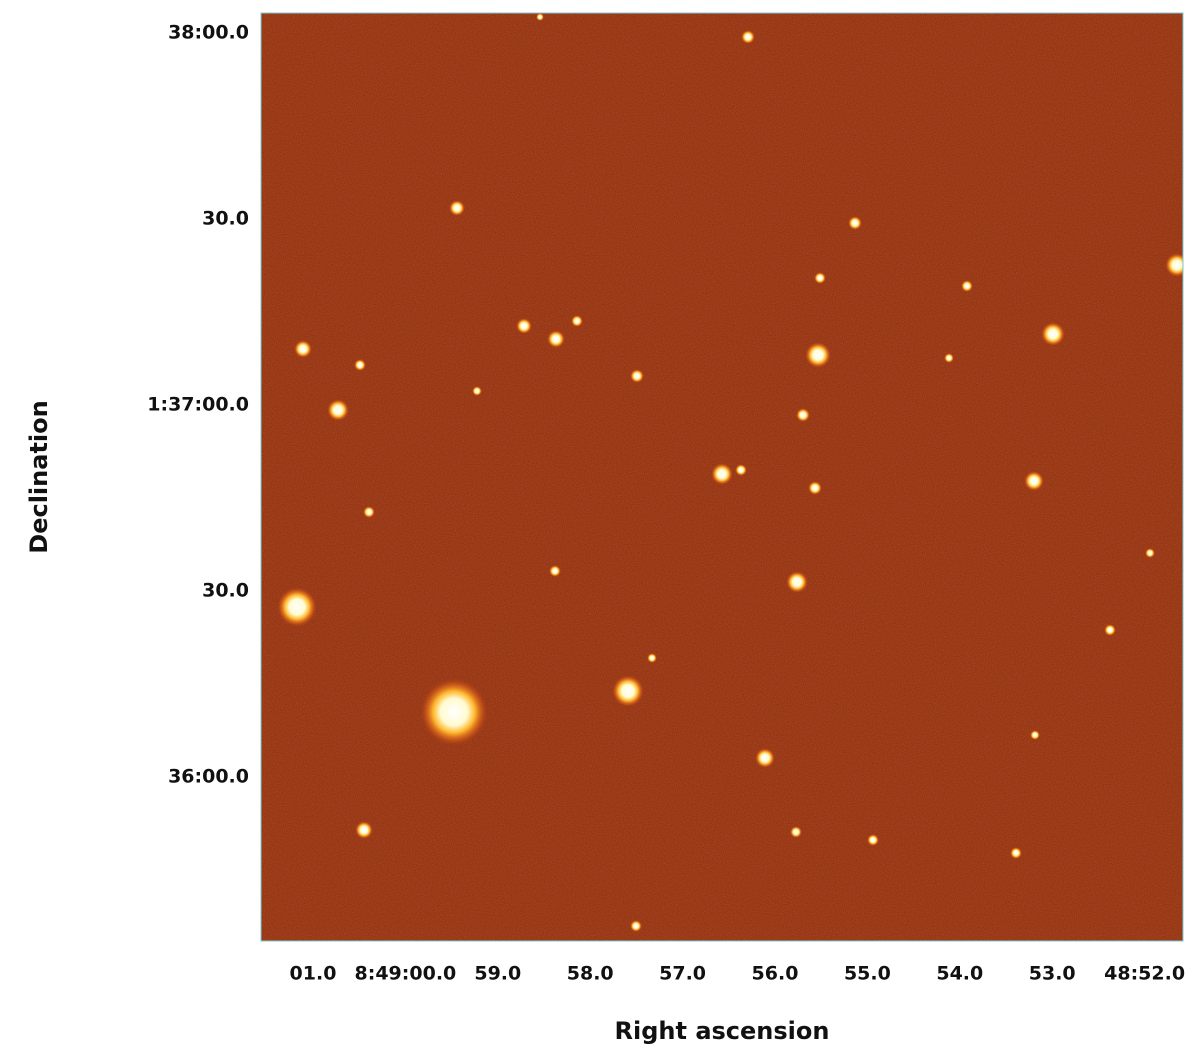 The width and height of the screenshot is (1200, 1061). I want to click on x-tick-label: 55.0, so click(867, 974).